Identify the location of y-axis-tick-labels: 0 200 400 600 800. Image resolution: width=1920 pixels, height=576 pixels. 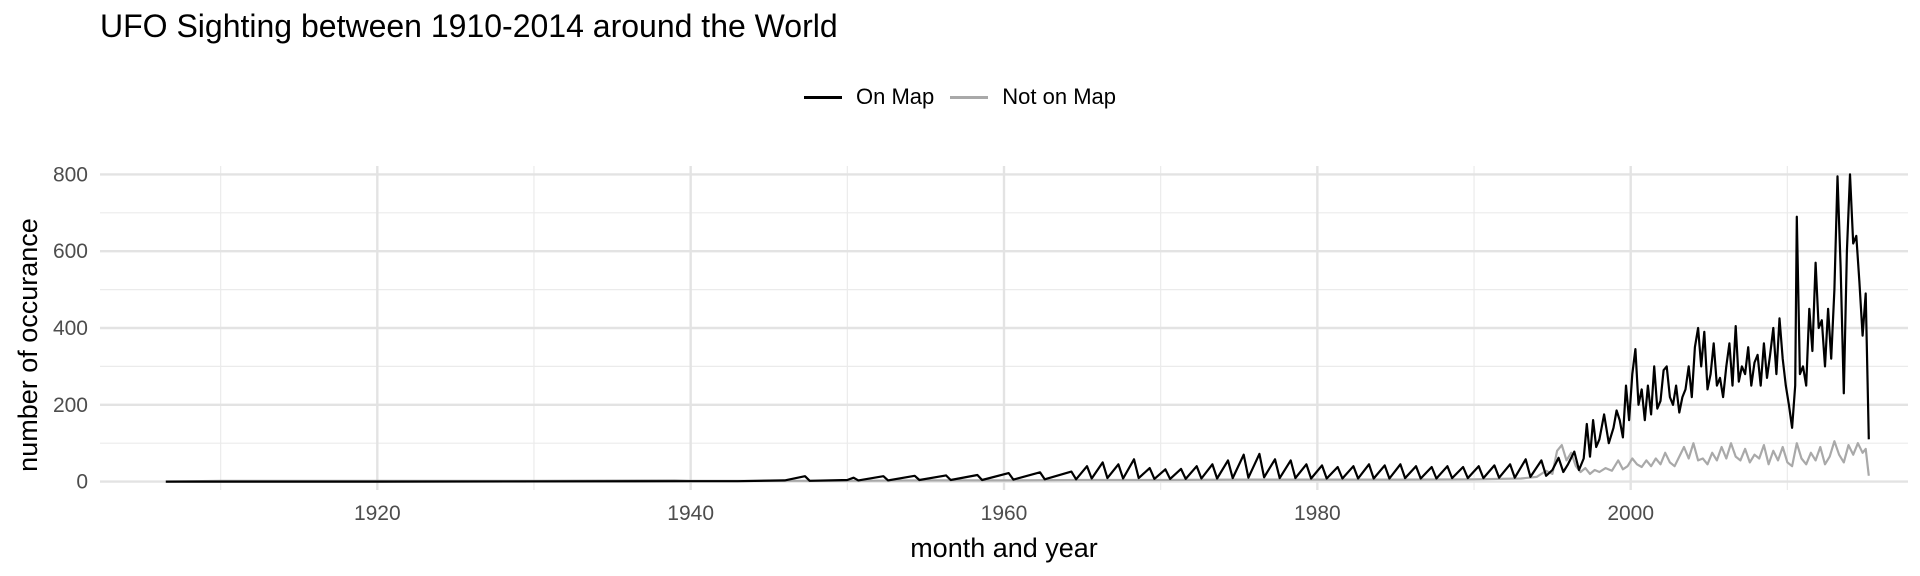
(70, 328).